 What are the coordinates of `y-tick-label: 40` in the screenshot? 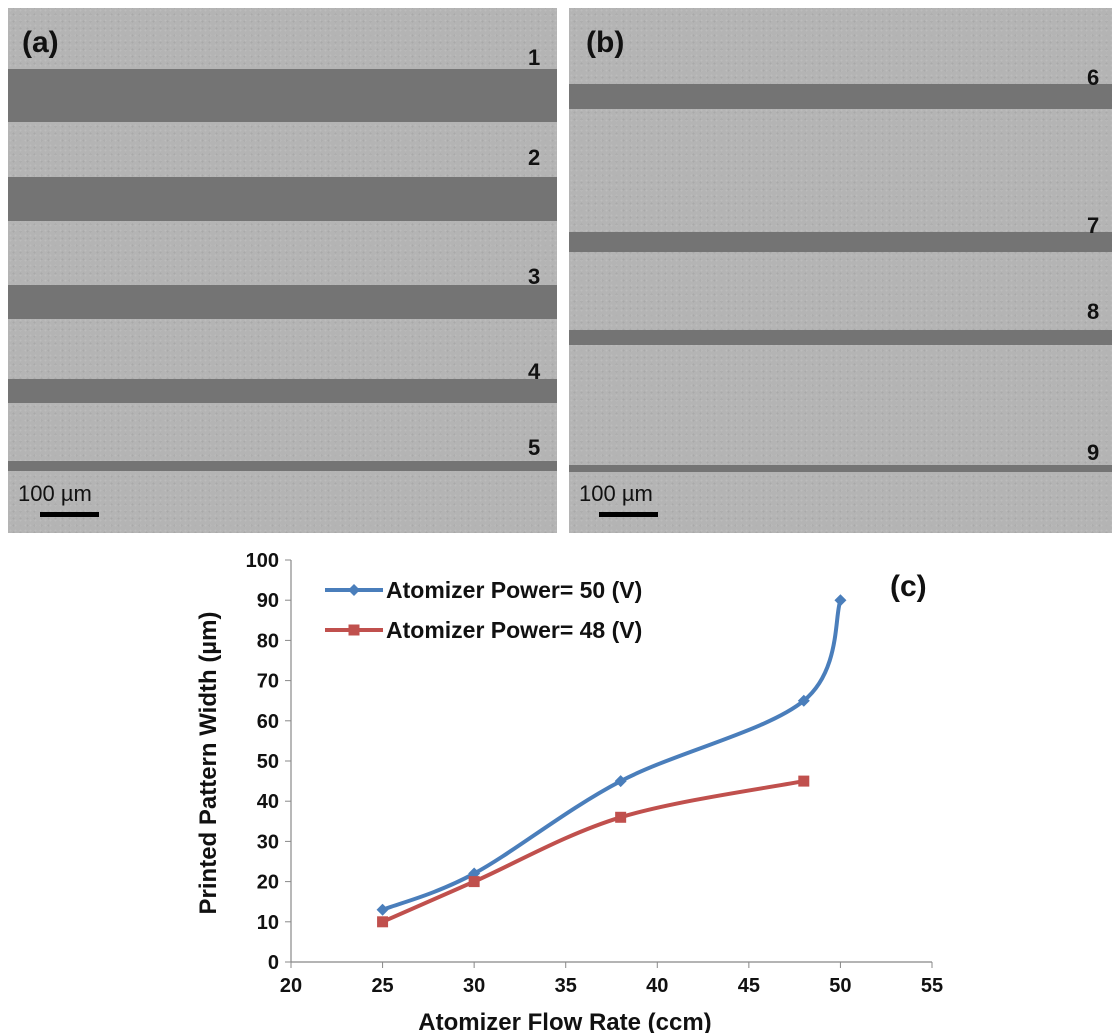 It's located at (268, 802).